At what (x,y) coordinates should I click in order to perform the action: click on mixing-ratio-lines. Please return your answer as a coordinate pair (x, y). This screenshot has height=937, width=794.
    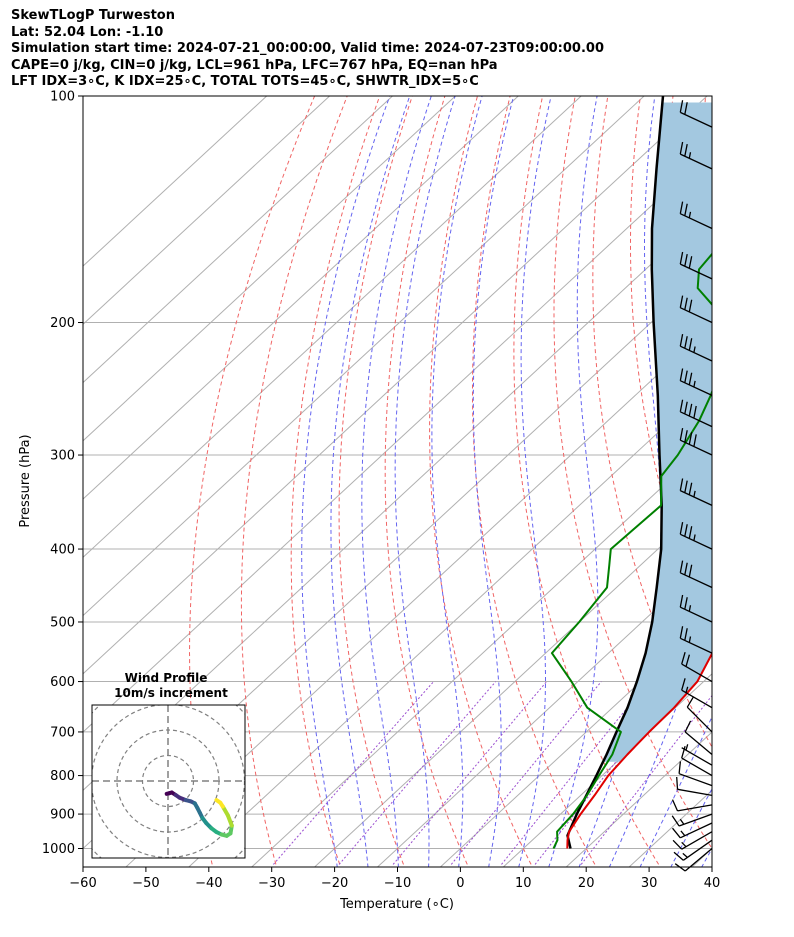
    Looking at the image, I should click on (492, 773).